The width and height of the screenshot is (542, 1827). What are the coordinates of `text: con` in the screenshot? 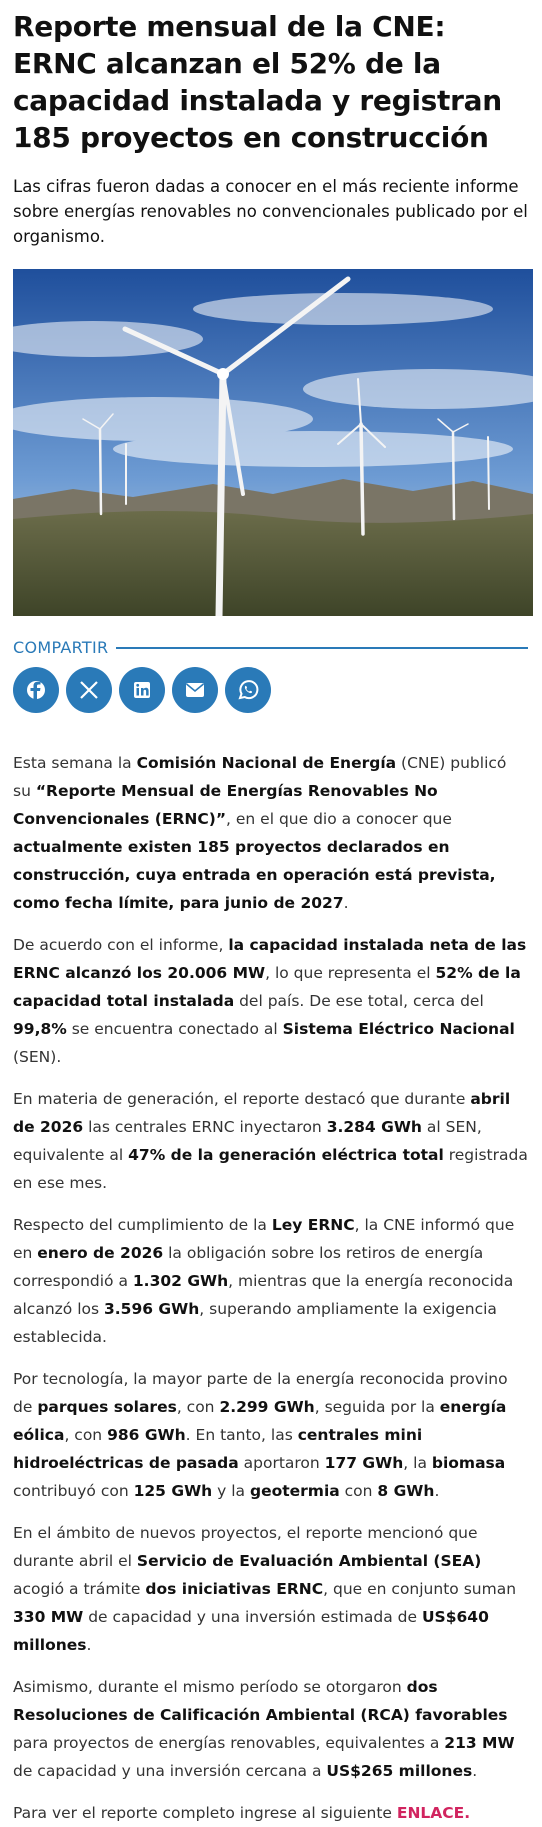 It's located at (358, 1491).